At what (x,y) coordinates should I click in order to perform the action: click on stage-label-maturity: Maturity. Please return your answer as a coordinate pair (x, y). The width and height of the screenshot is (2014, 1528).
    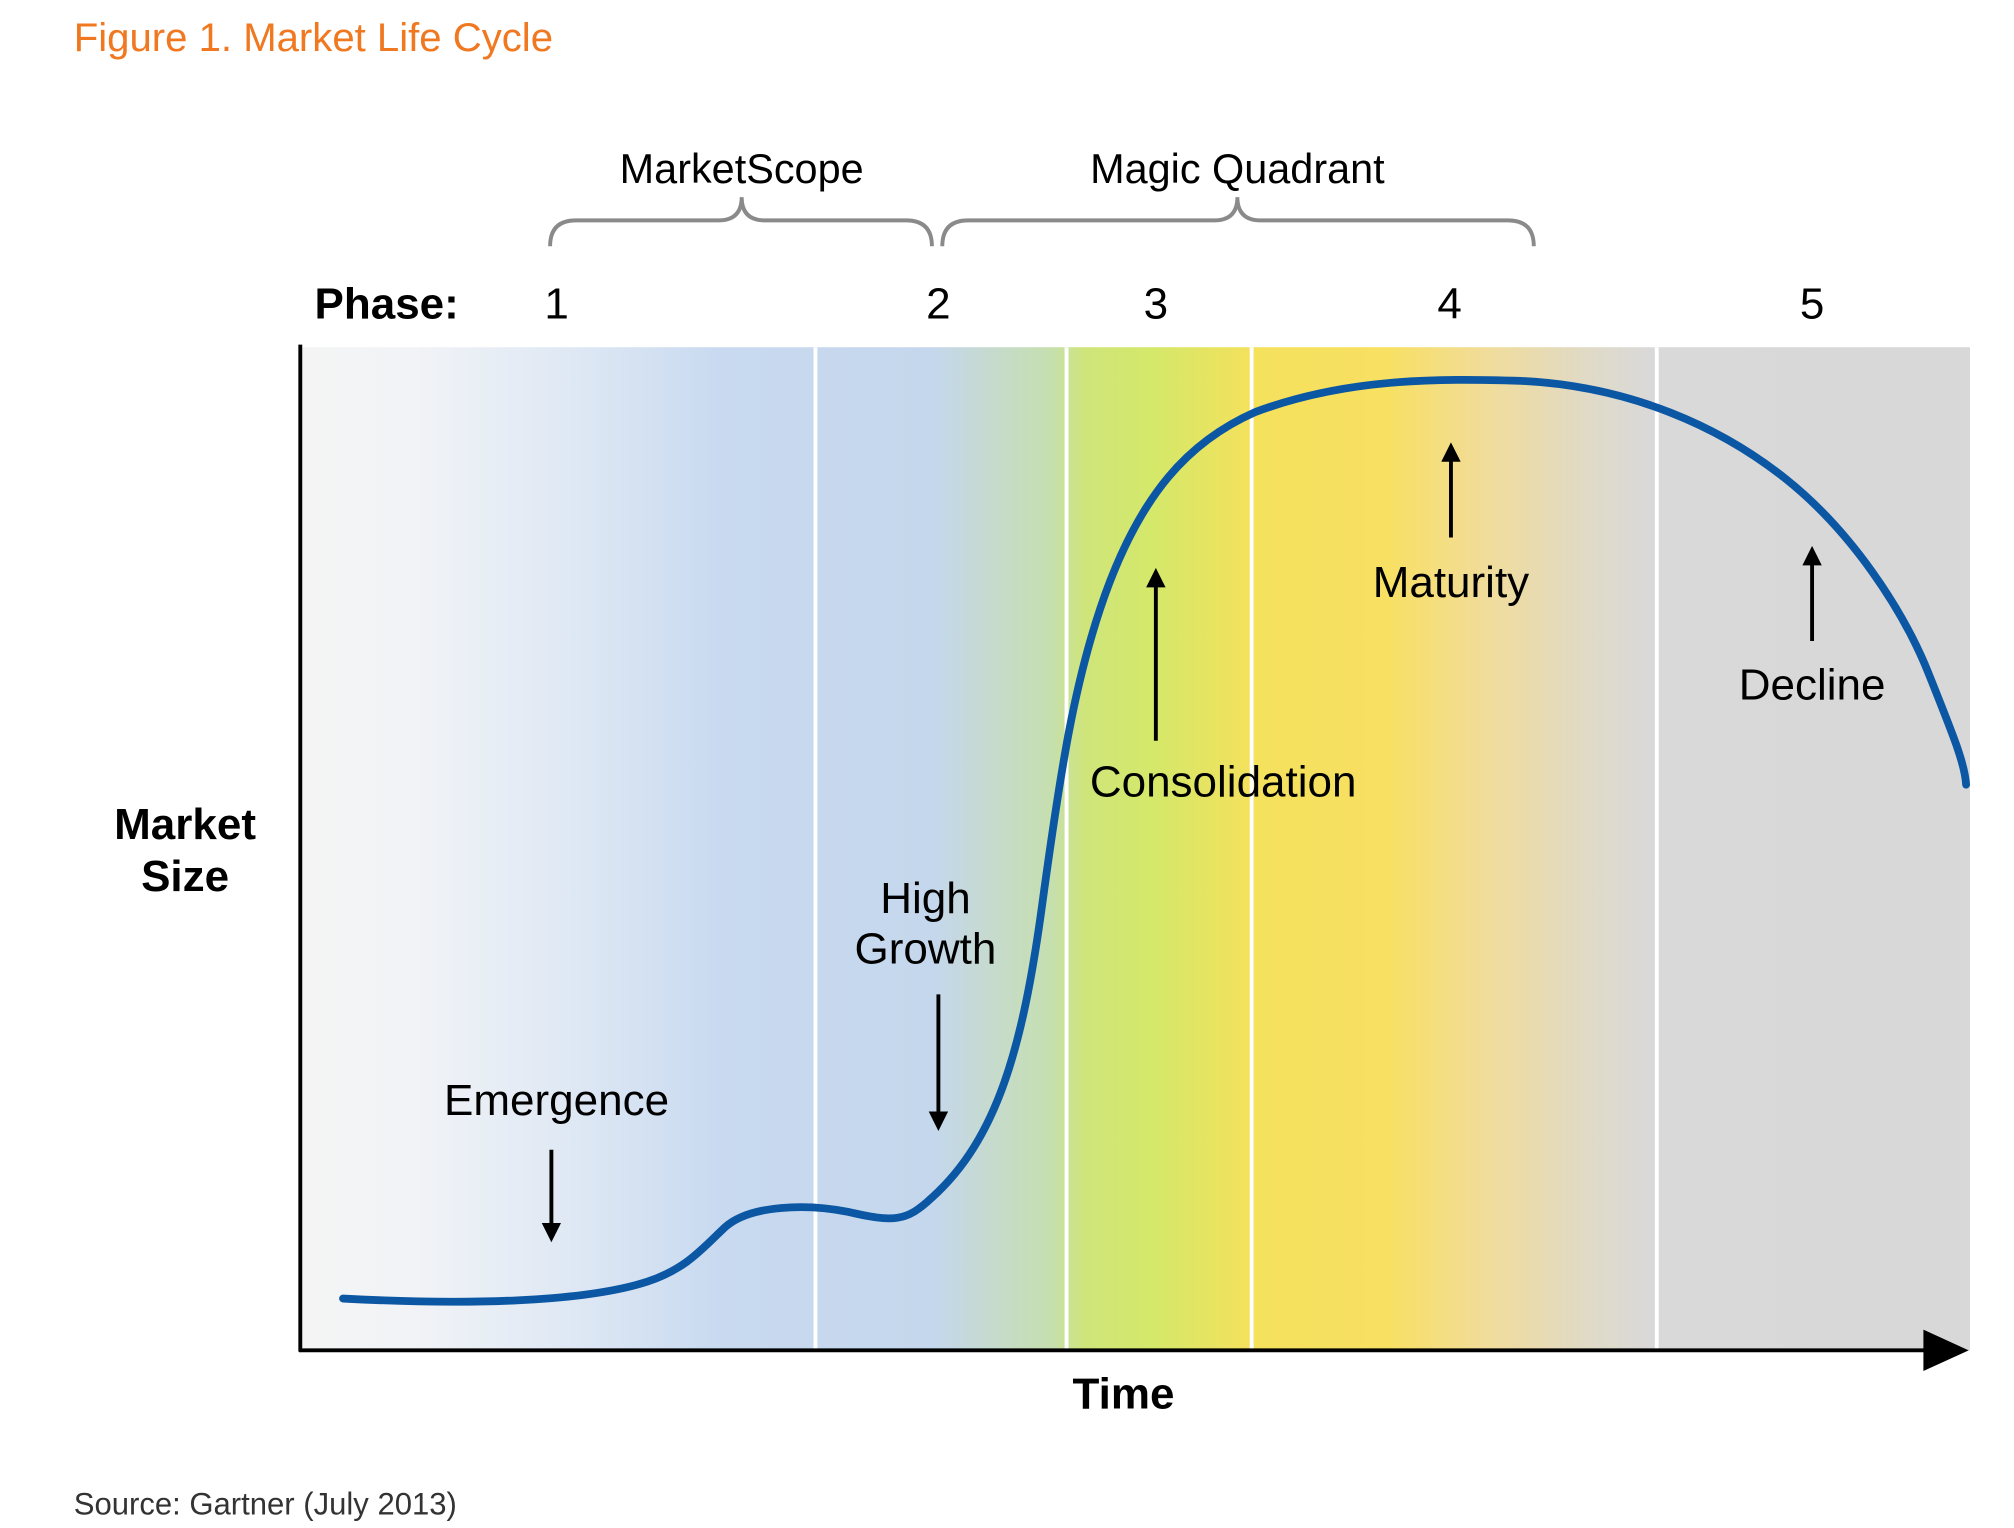
    Looking at the image, I should click on (1451, 582).